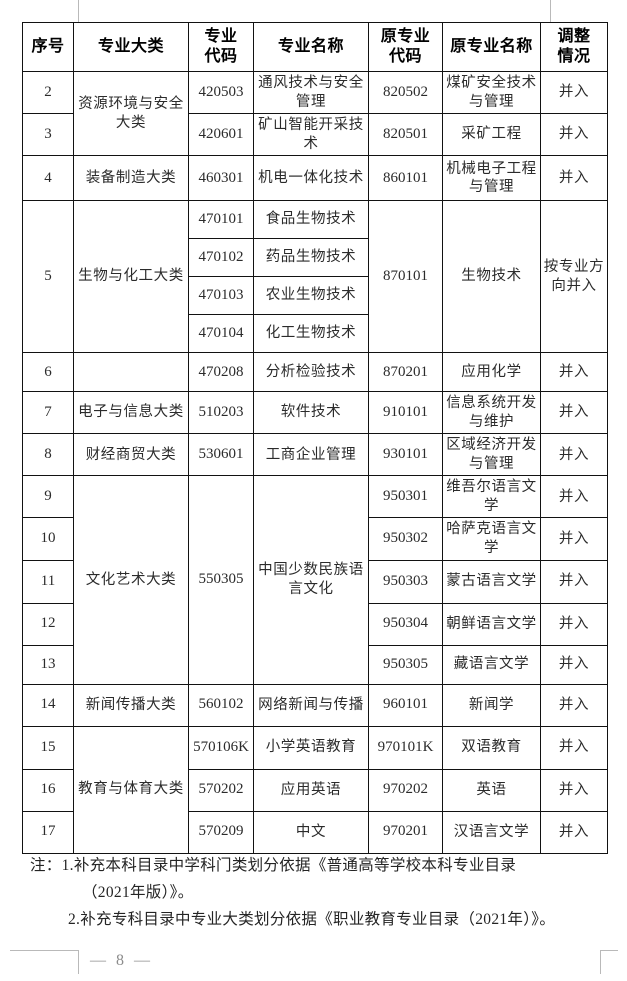 The image size is (627, 981). What do you see at coordinates (311, 334) in the screenshot?
I see `cell-major-name: 化工生物技术` at bounding box center [311, 334].